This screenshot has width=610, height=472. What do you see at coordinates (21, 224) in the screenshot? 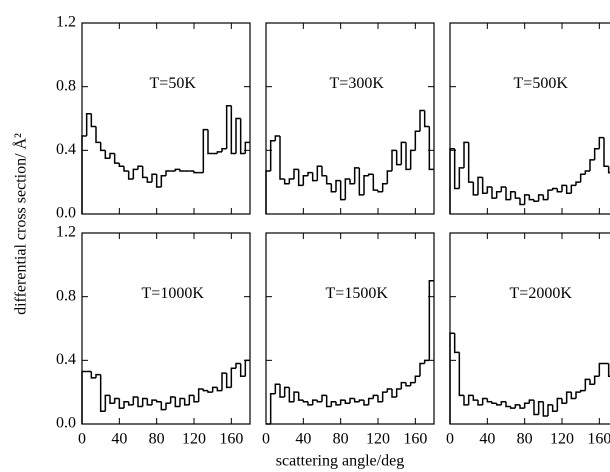
I see `y-axis-label: differential cross section/ Å²` at bounding box center [21, 224].